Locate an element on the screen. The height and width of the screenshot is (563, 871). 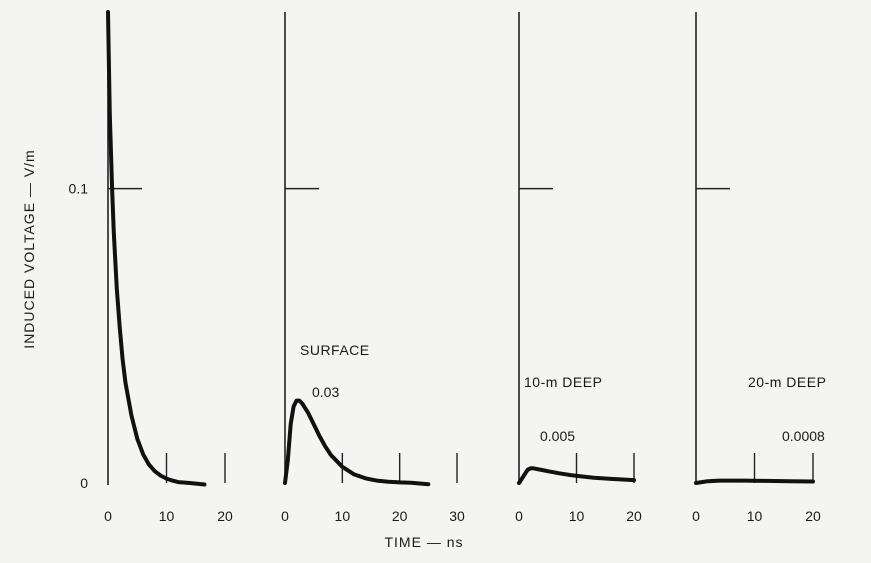
panel-3: 0 10 20 10-m DEEP 0.005 is located at coordinates (578, 268).